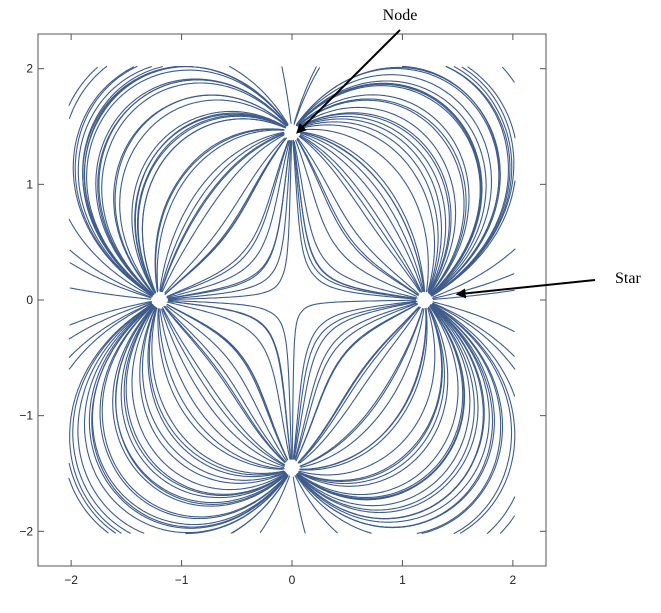  I want to click on y-tick-label: −1, so click(26, 416).